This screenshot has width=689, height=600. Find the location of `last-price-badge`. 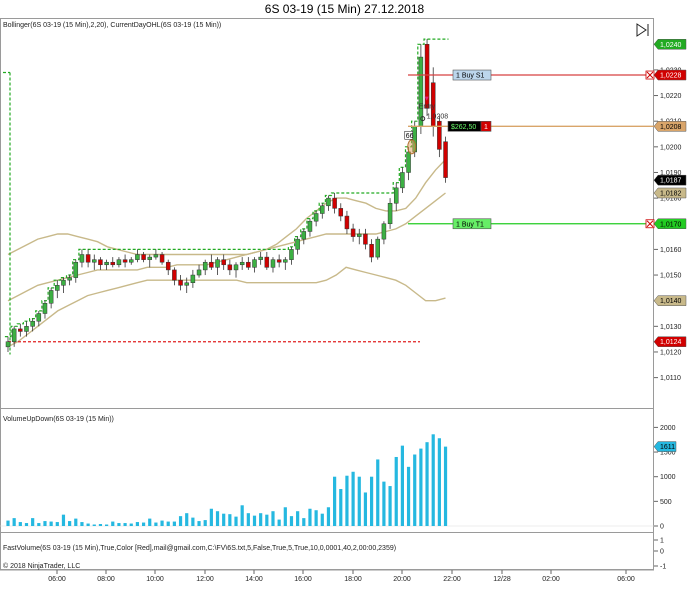

last-price-badge is located at coordinates (670, 180).